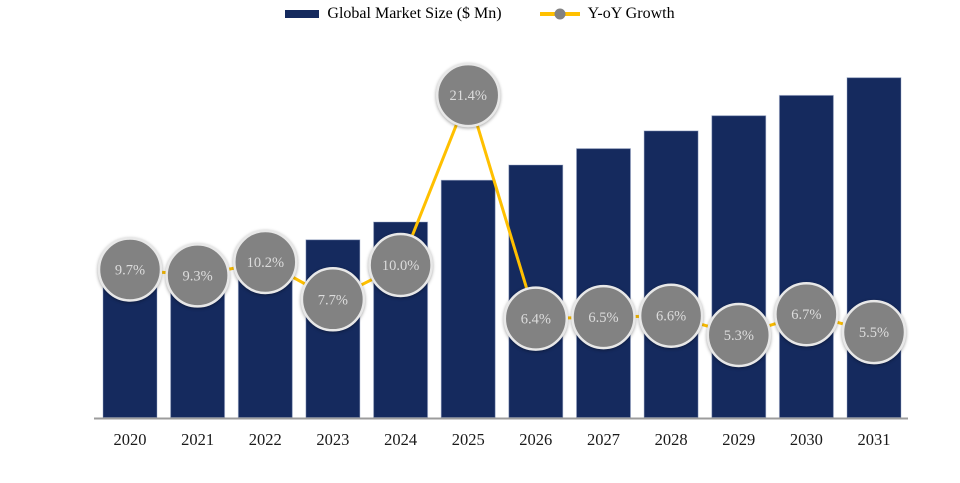 The width and height of the screenshot is (960, 483). I want to click on growth-bubble-label-2021: 9.3%, so click(197, 276).